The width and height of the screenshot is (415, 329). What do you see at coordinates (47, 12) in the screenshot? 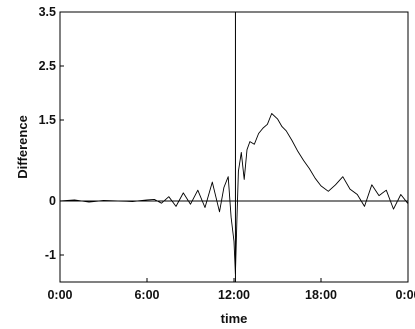
I see `y-tick-label: 3.5` at bounding box center [47, 12].